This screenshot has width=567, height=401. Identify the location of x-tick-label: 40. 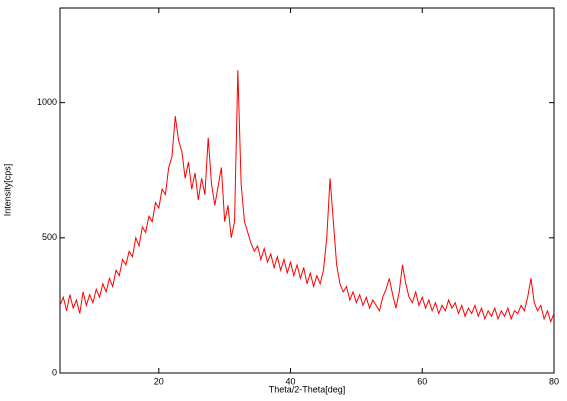
(291, 381).